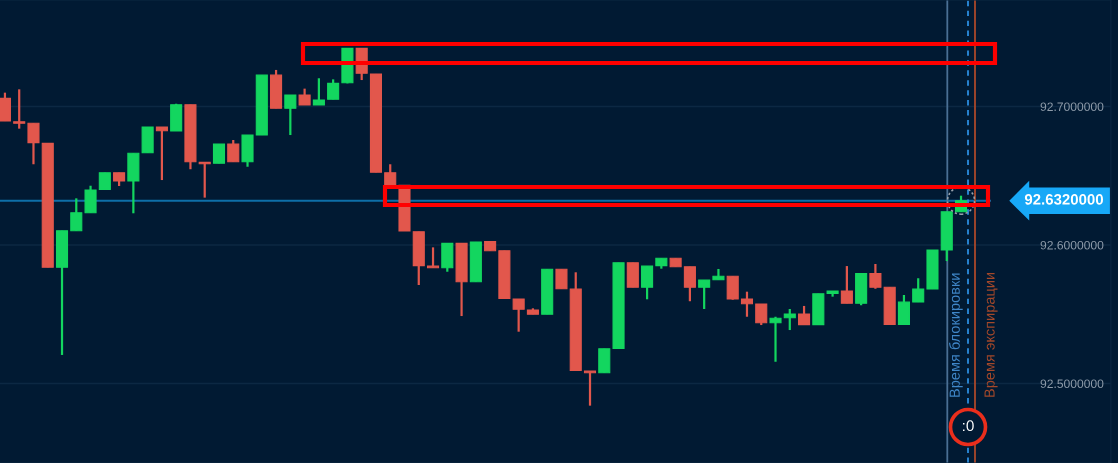 The width and height of the screenshot is (1118, 463). Describe the element at coordinates (991, 334) in the screenshot. I see `annotation: Время экспирации` at that location.